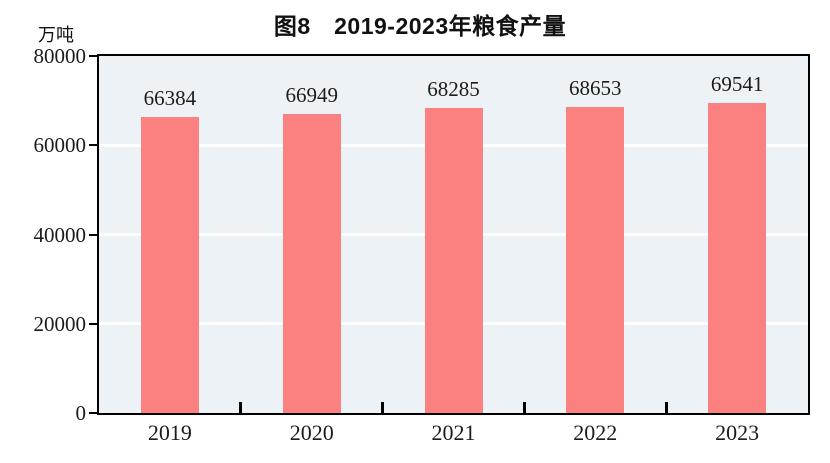  Describe the element at coordinates (56, 35) in the screenshot. I see `y-axis-unit-label: 万吨` at that location.